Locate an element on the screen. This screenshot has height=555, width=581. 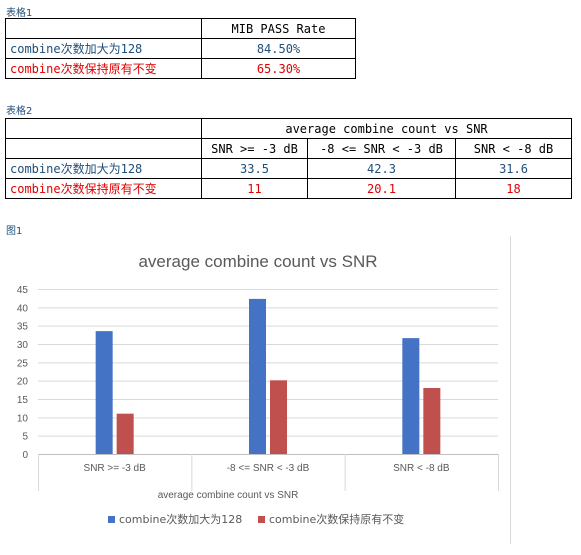
y-axis-ticks: 0 5 10 15 20 25 30 35 40 45 is located at coordinates (23, 373).